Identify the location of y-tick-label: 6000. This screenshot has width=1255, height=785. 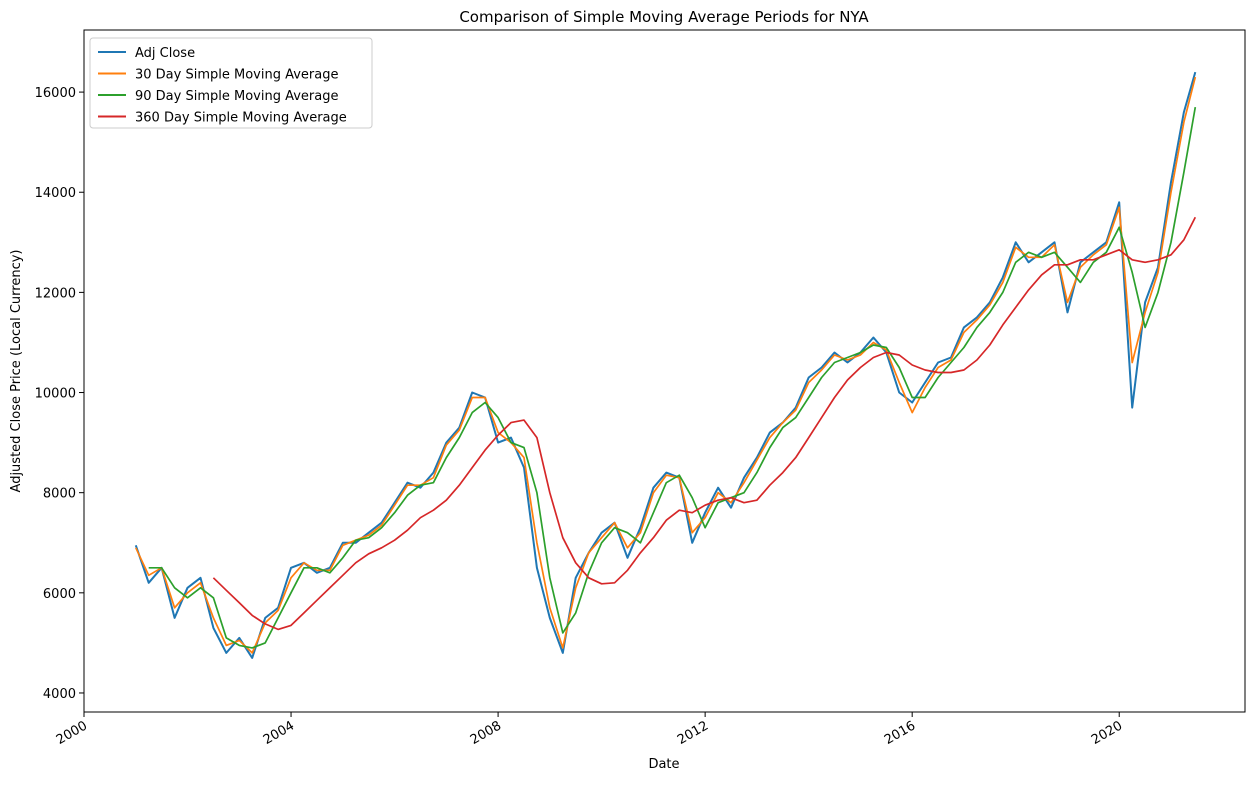
(59, 594).